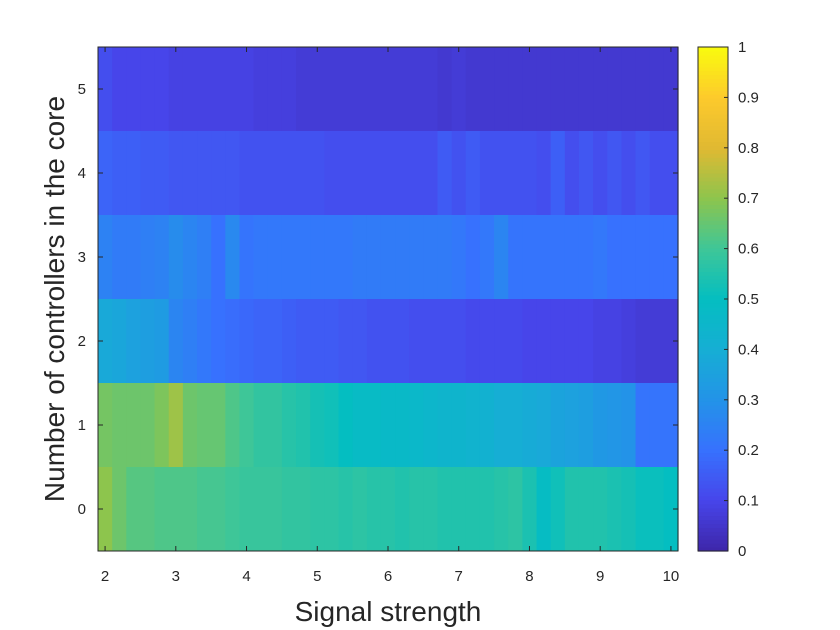  I want to click on colorbar-tick-label: 0.7, so click(748, 198).